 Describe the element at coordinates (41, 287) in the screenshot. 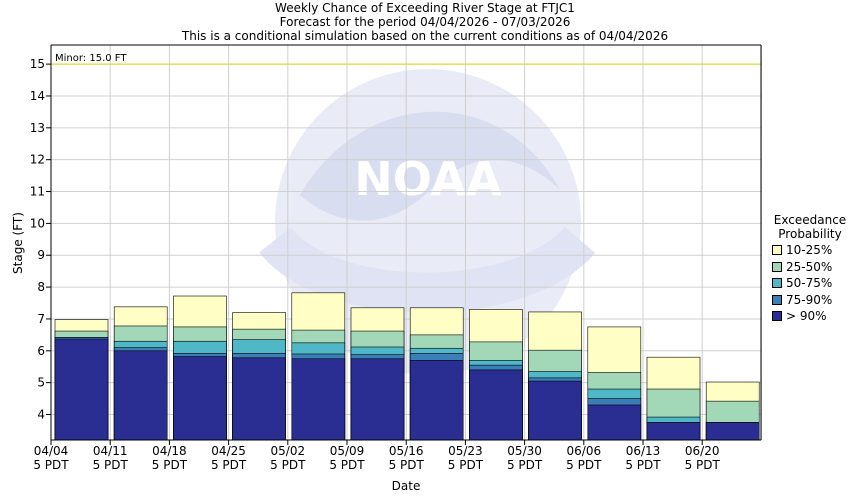

I see `y-tick-label: 8` at that location.